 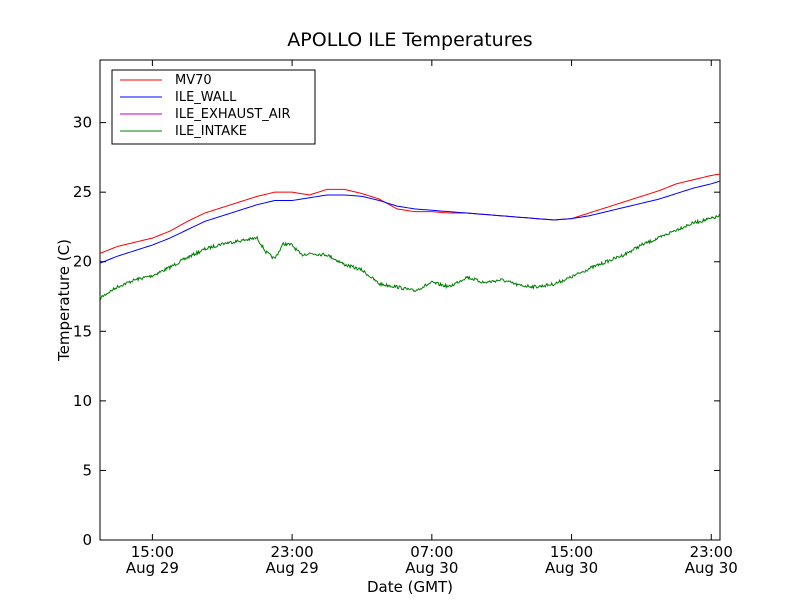 I want to click on series-line-ile-wall, so click(x=410, y=222).